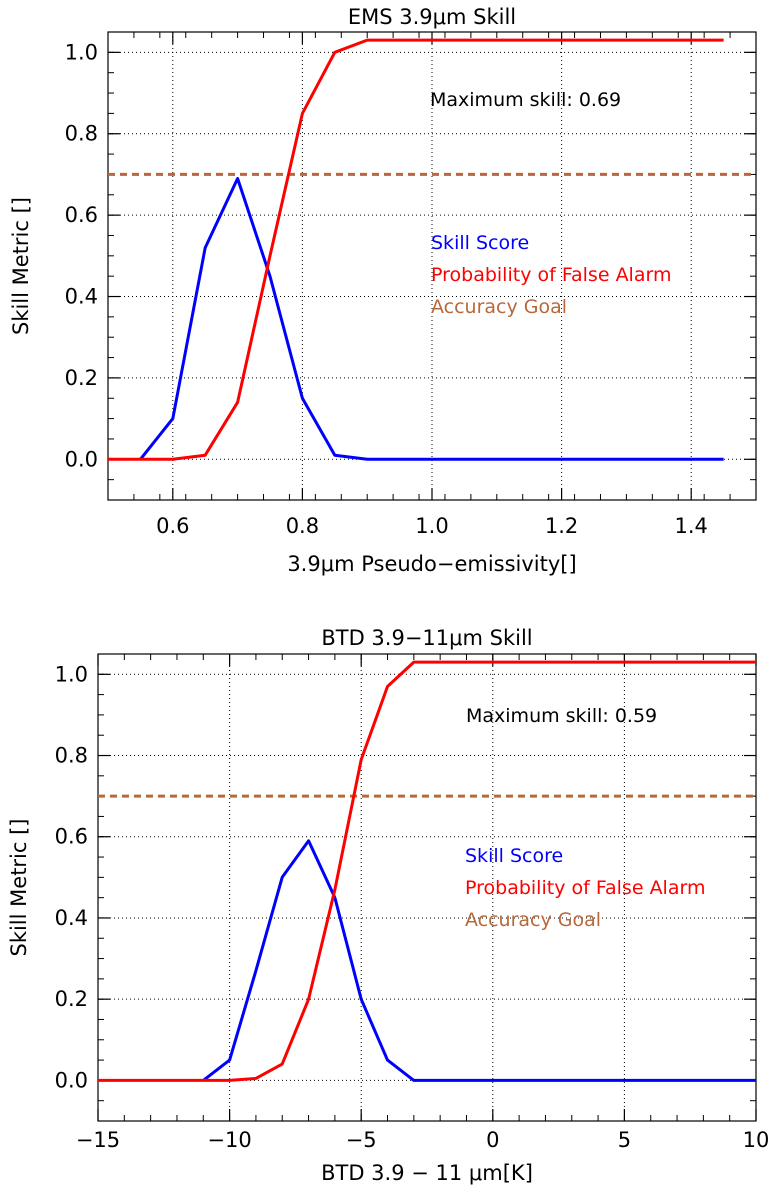  I want to click on series-line-skill-score, so click(479, 960).